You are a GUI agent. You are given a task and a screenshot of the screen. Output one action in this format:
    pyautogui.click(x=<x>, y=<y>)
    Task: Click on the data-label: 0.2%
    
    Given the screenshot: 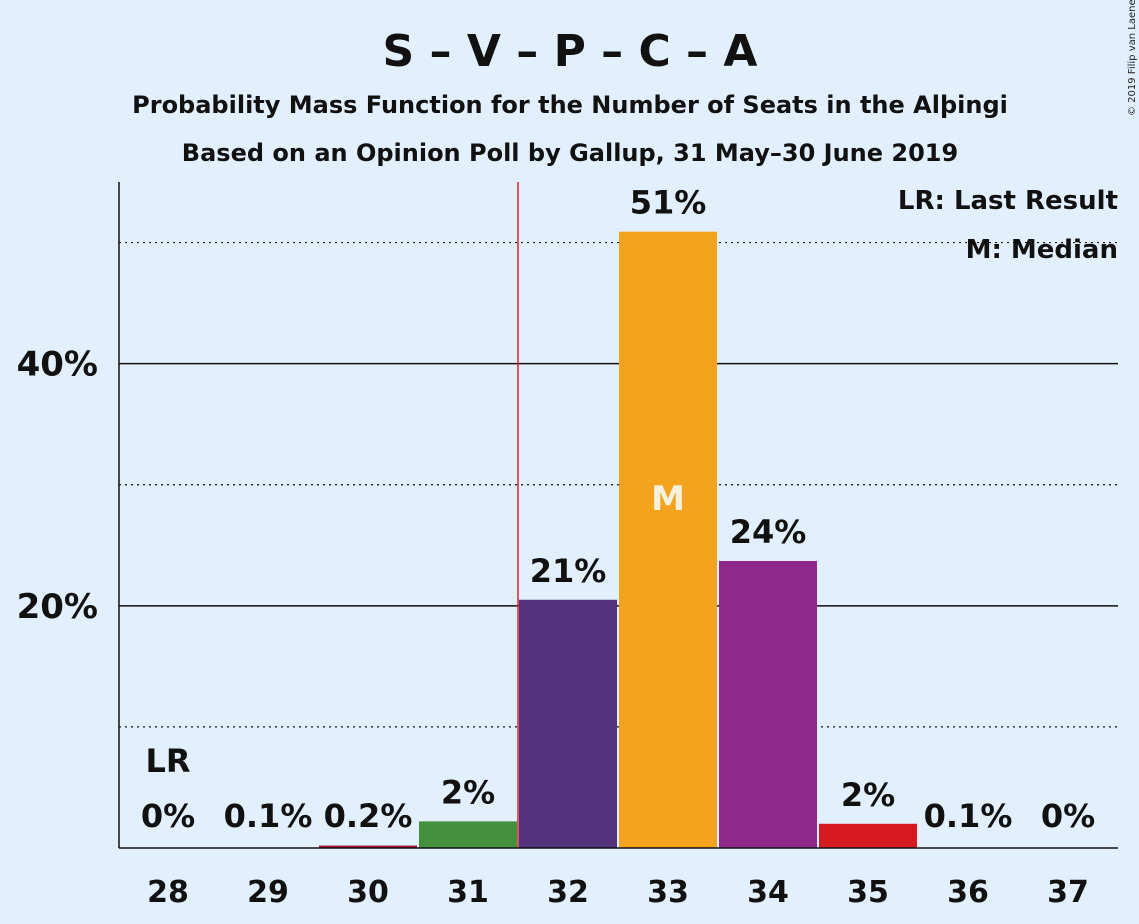 What is the action you would take?
    pyautogui.click(x=368, y=816)
    